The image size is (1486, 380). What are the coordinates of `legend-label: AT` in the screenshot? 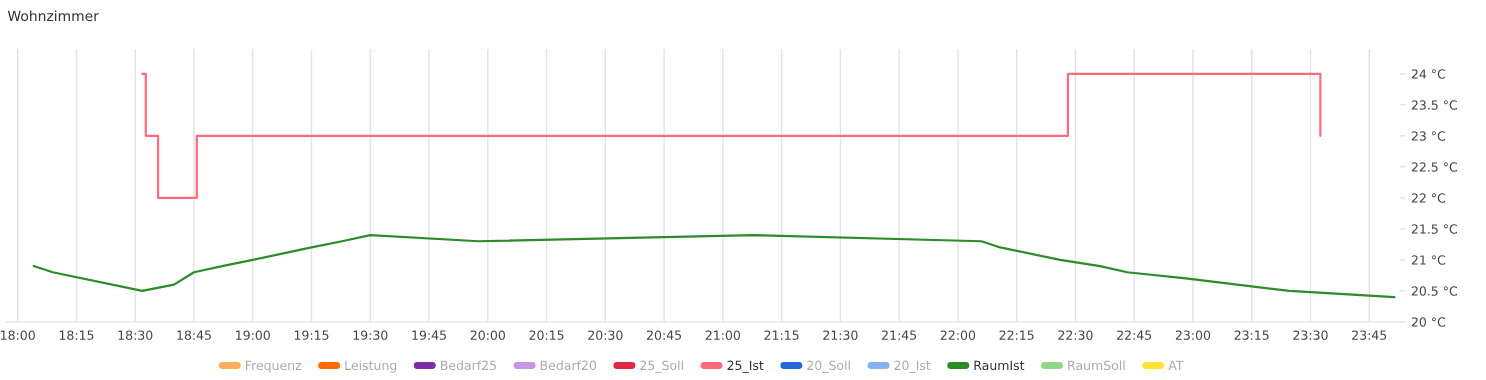 It's located at (1176, 365).